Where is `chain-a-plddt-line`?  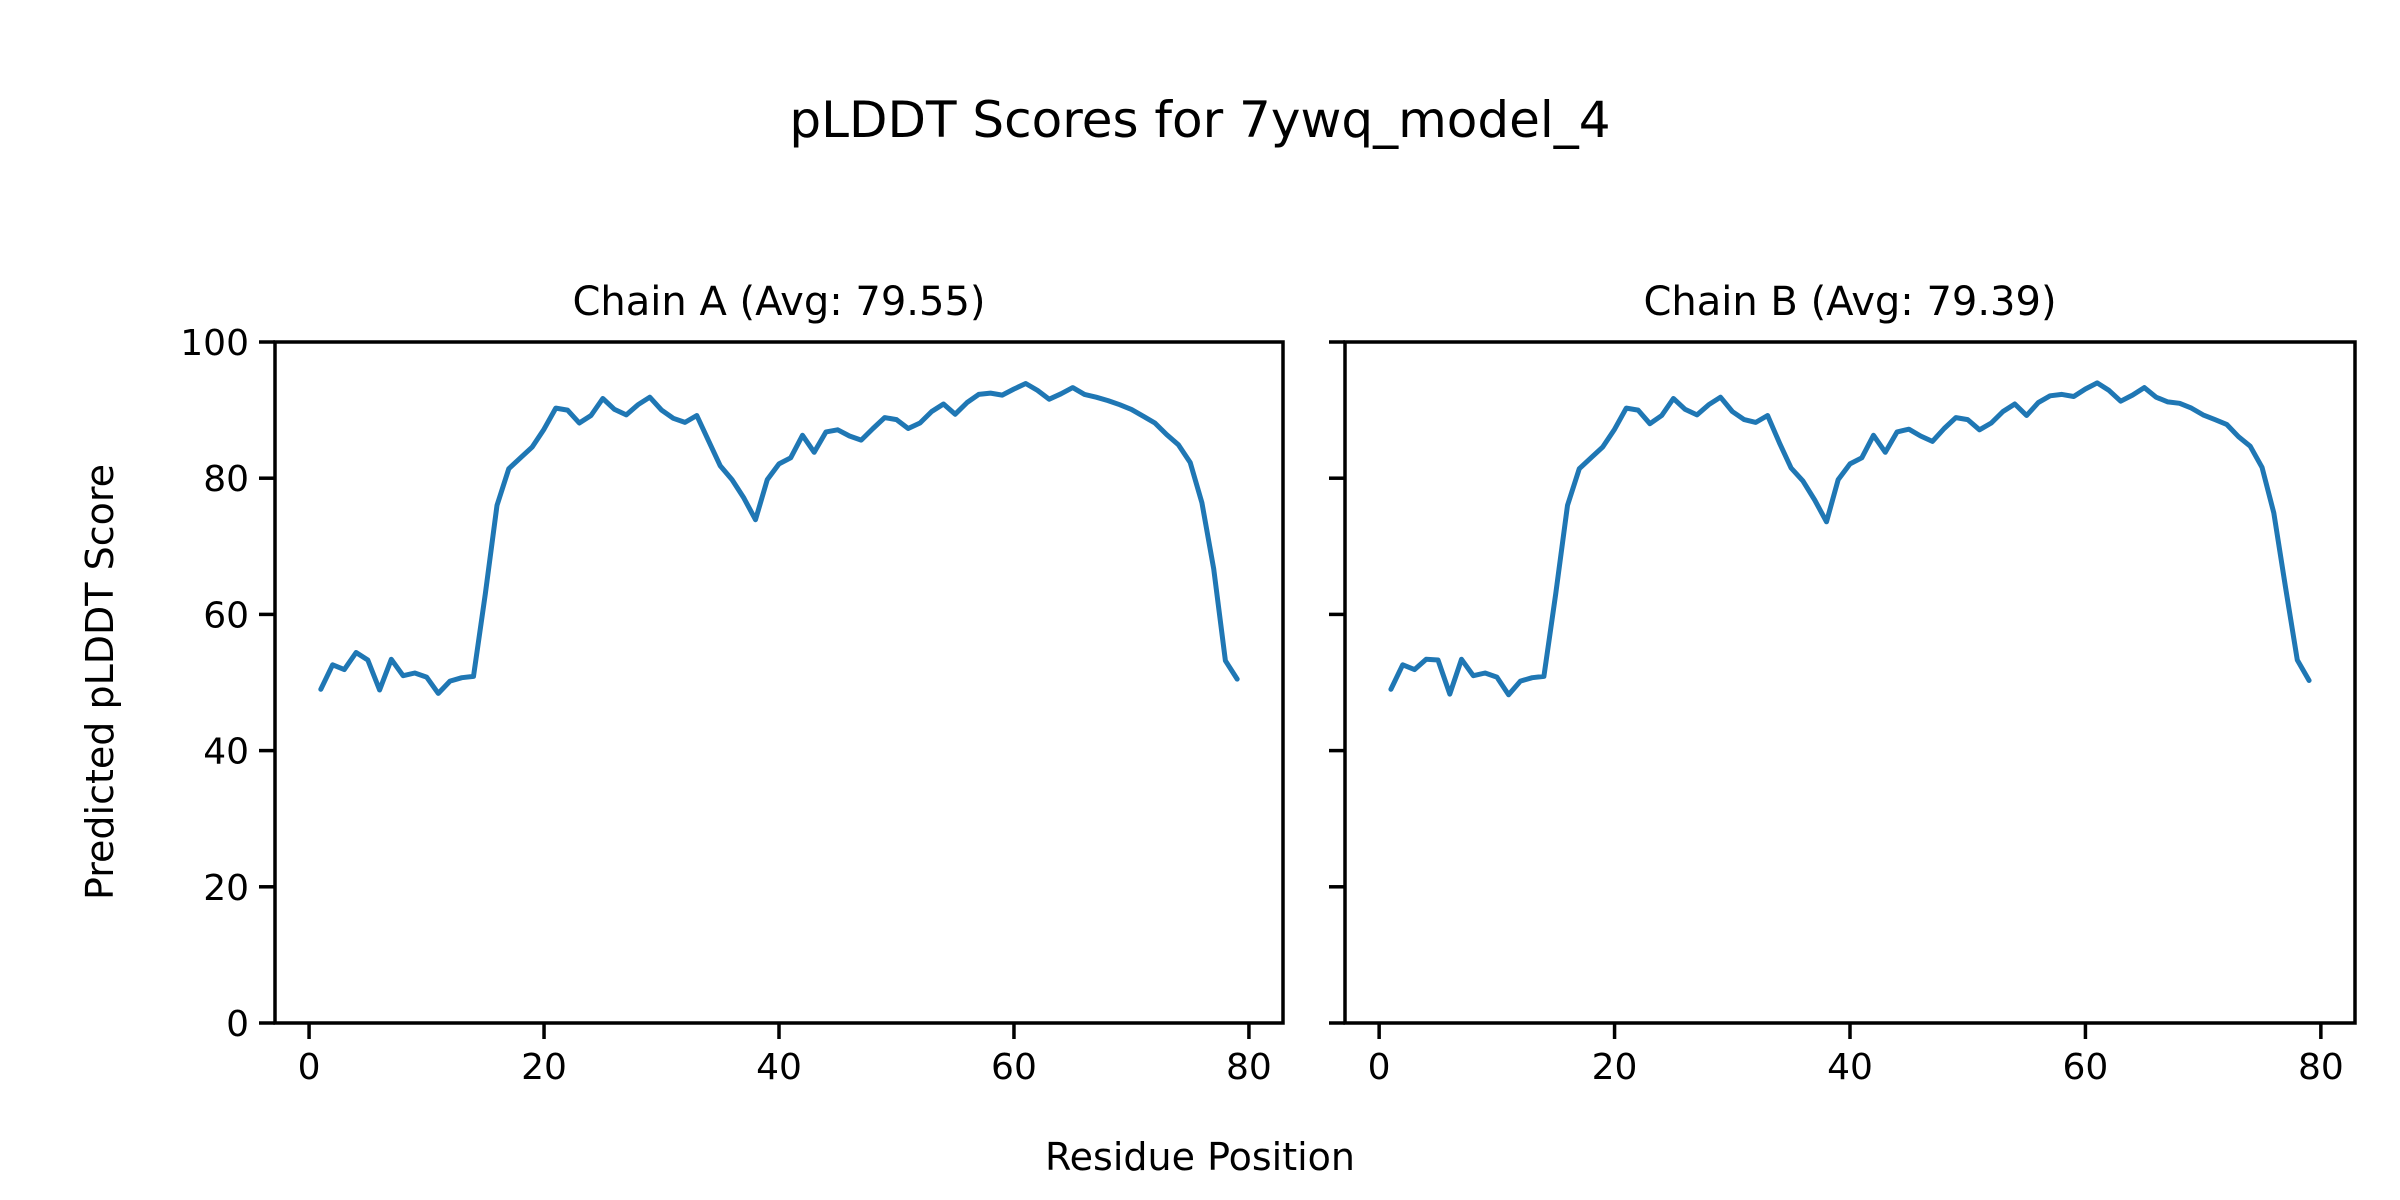
chain-a-plddt-line is located at coordinates (779, 538).